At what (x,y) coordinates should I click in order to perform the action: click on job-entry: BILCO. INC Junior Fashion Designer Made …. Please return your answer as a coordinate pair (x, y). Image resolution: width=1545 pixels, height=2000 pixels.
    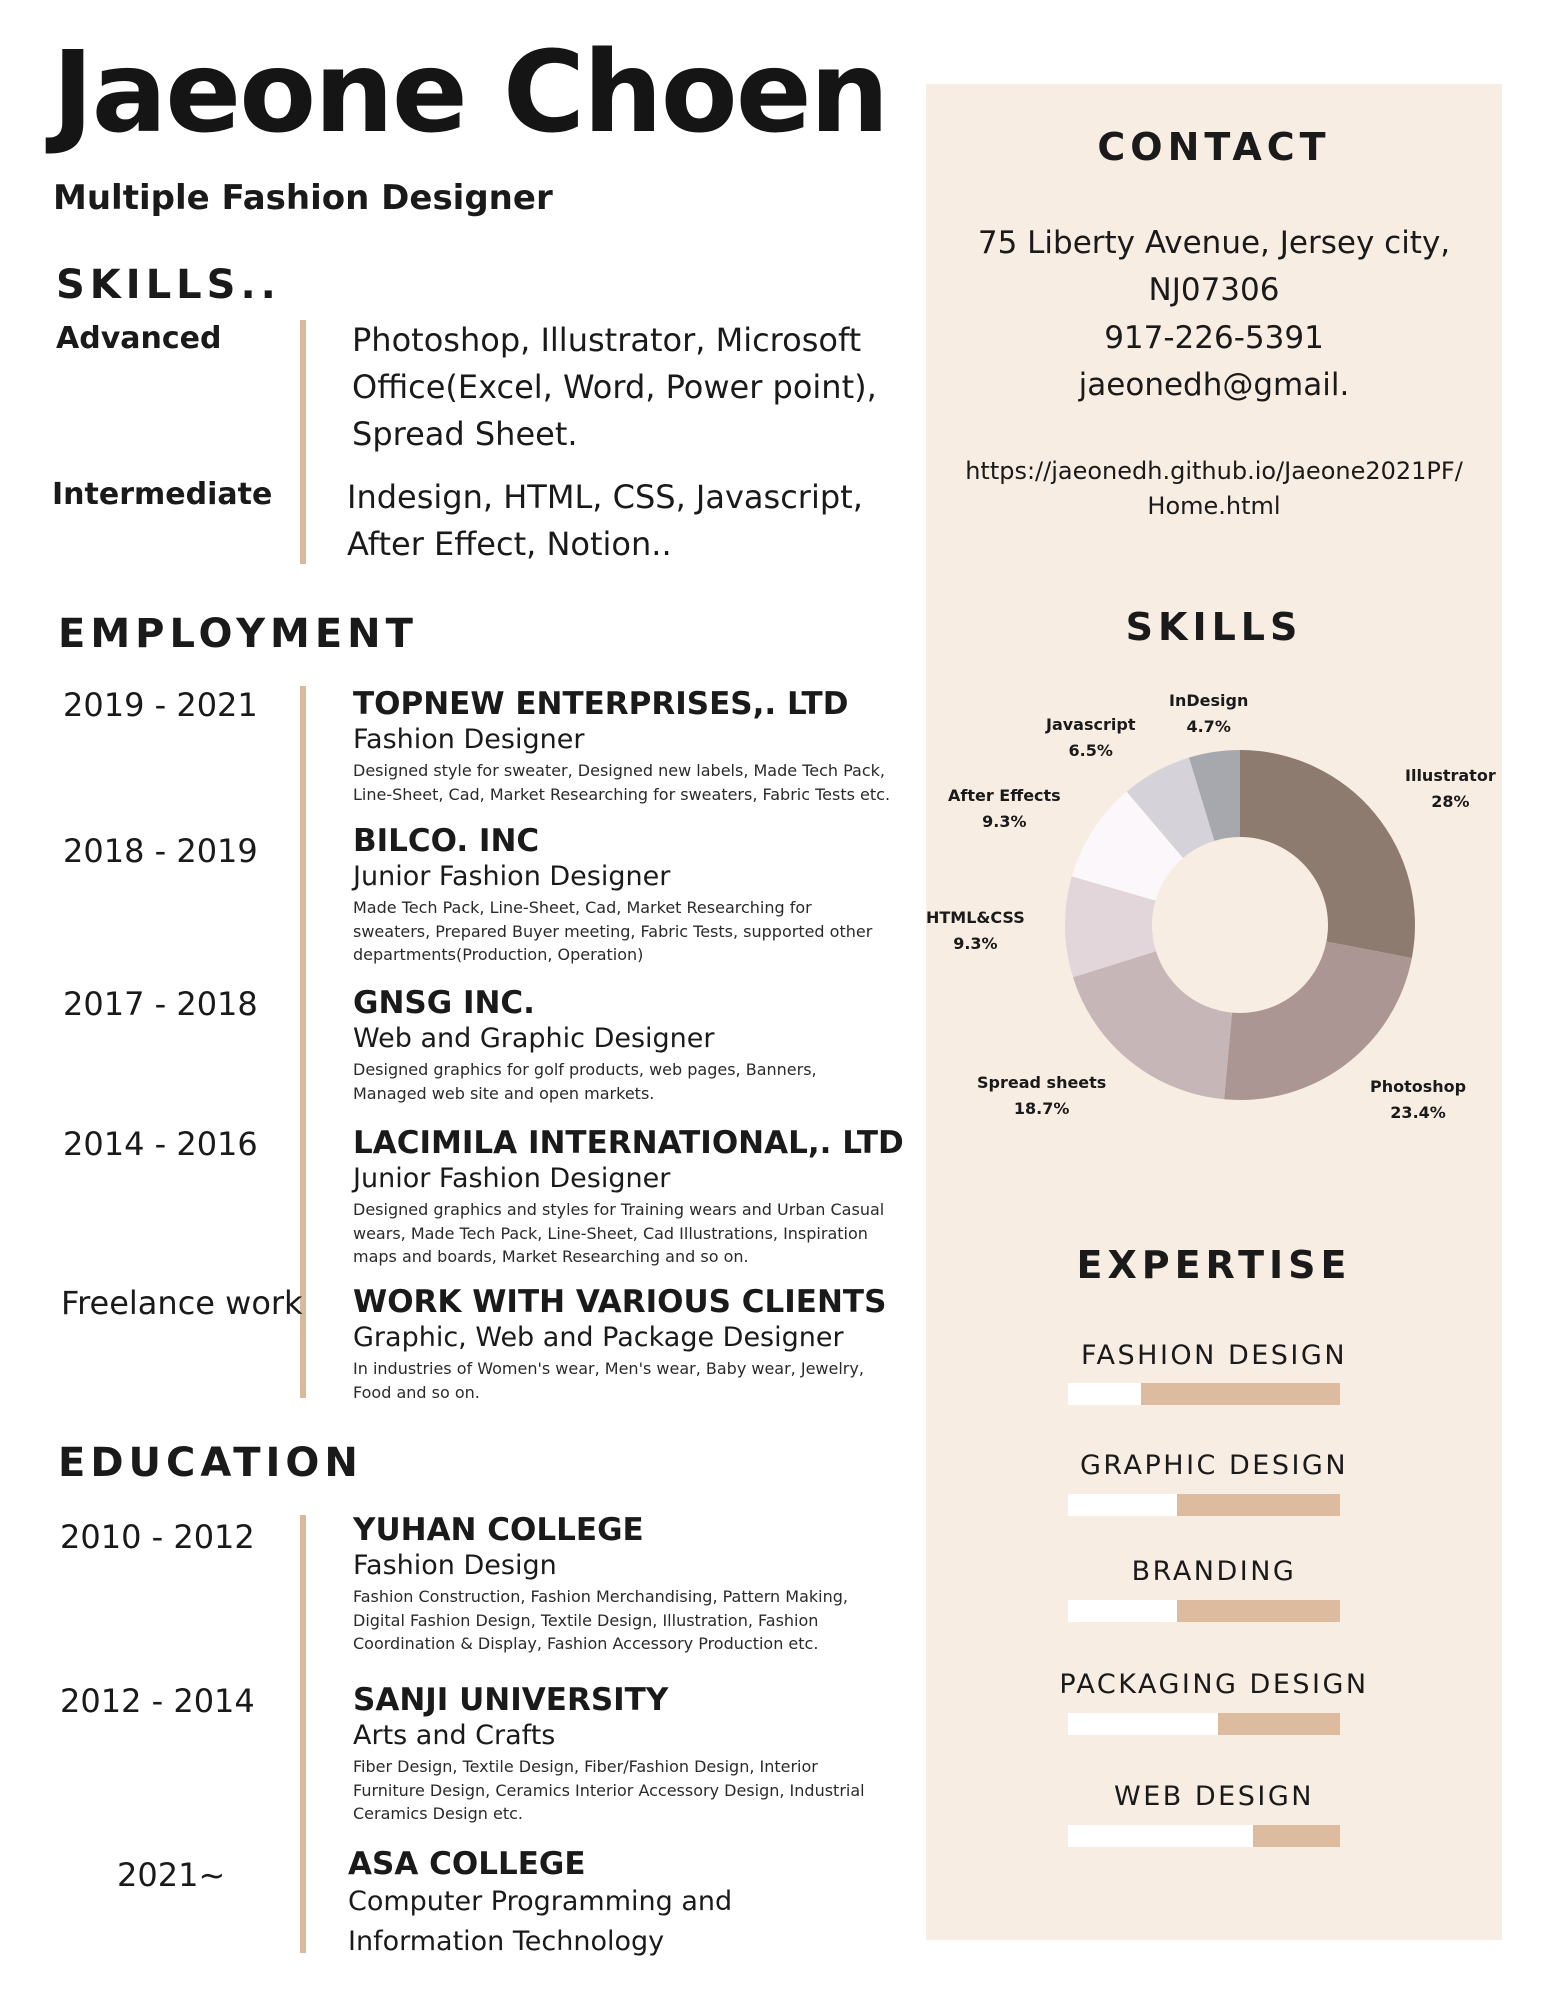
    Looking at the image, I should click on (633, 895).